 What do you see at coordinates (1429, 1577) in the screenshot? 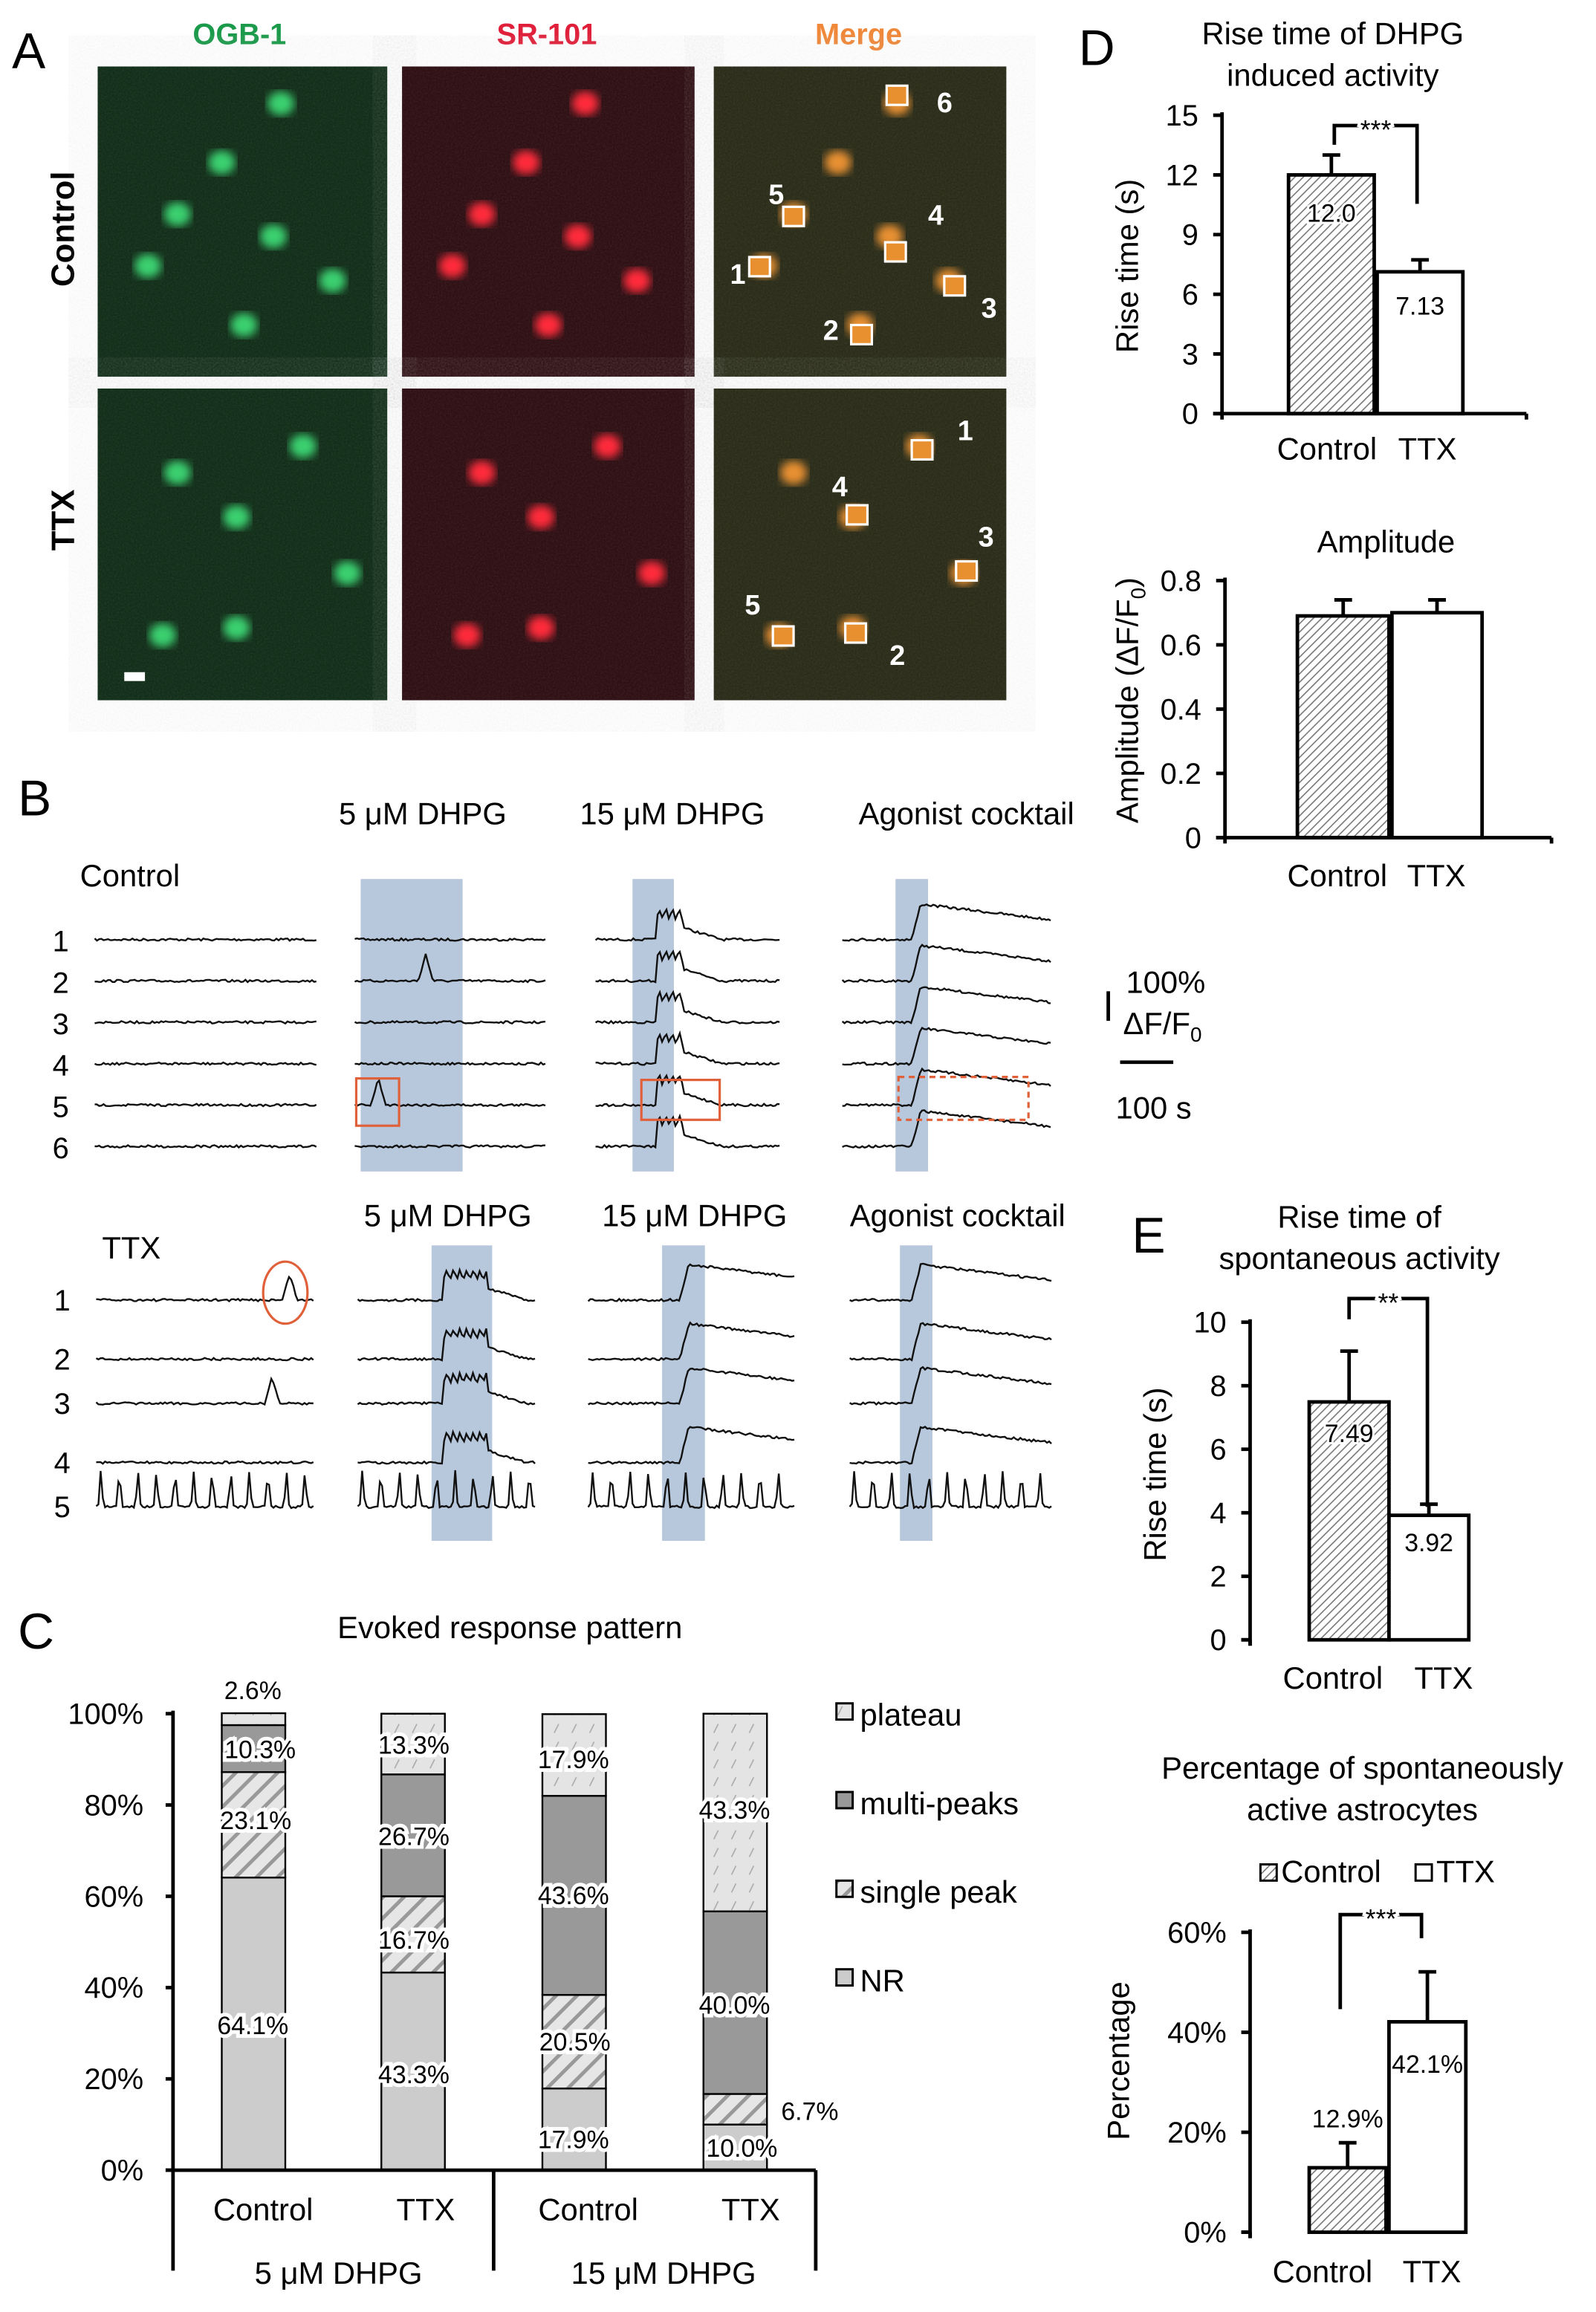
I see `bar-ttx` at bounding box center [1429, 1577].